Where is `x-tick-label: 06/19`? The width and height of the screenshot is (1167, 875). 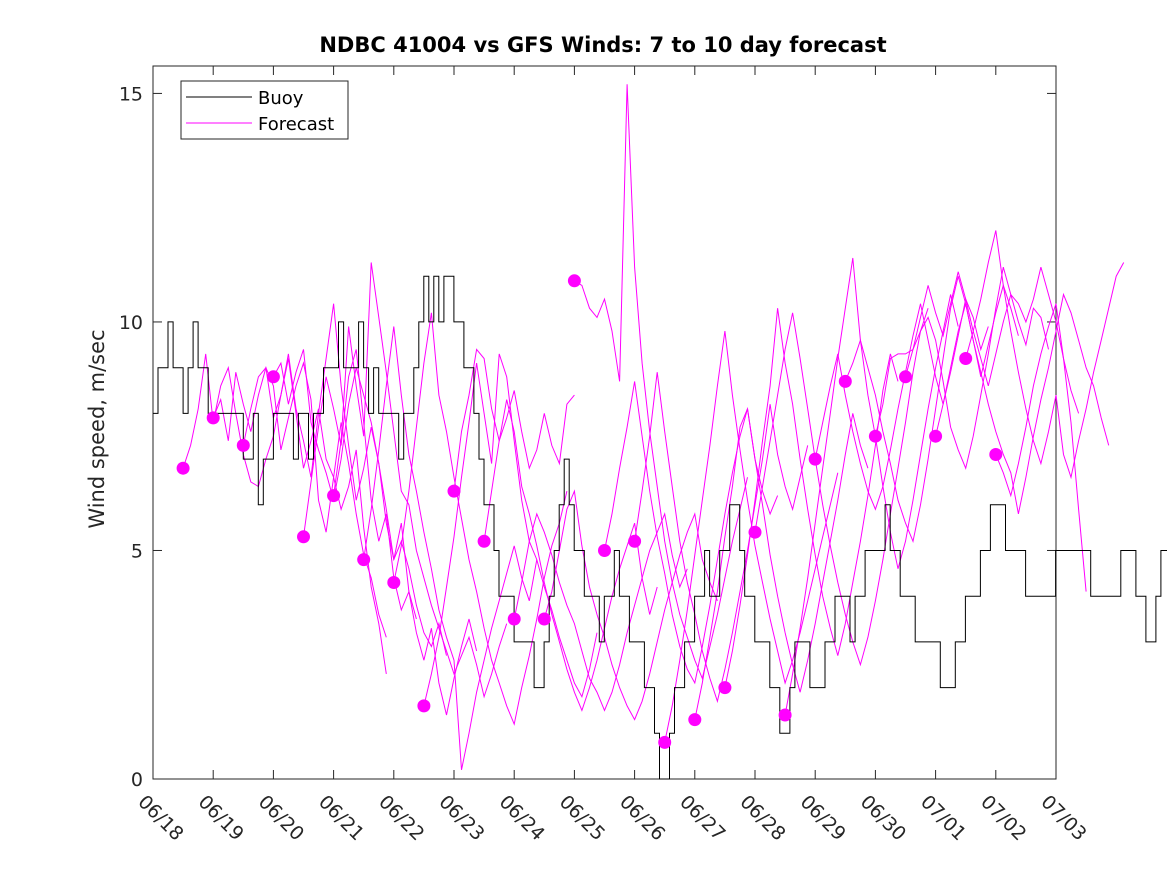 x-tick-label: 06/19 is located at coordinates (221, 818).